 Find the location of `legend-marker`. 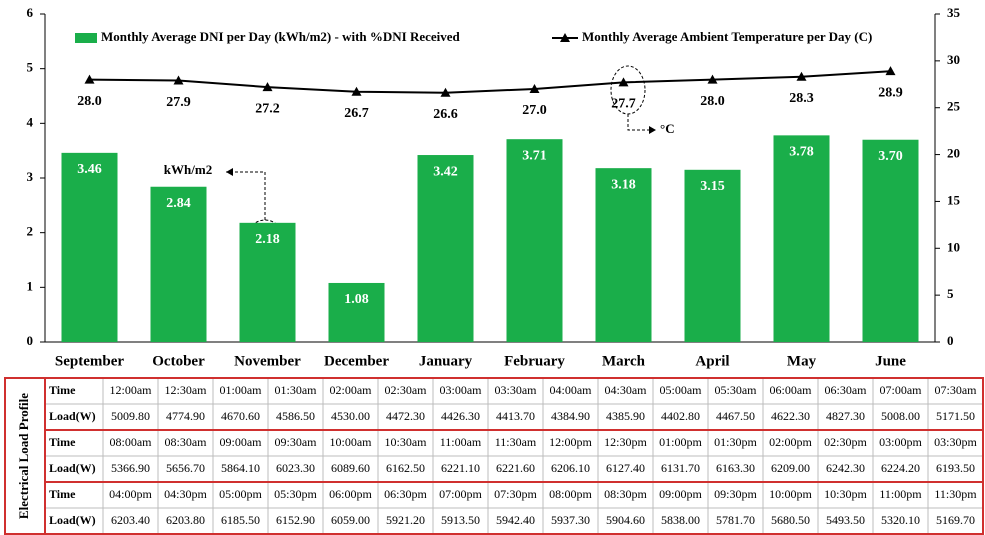

legend-marker is located at coordinates (565, 37).